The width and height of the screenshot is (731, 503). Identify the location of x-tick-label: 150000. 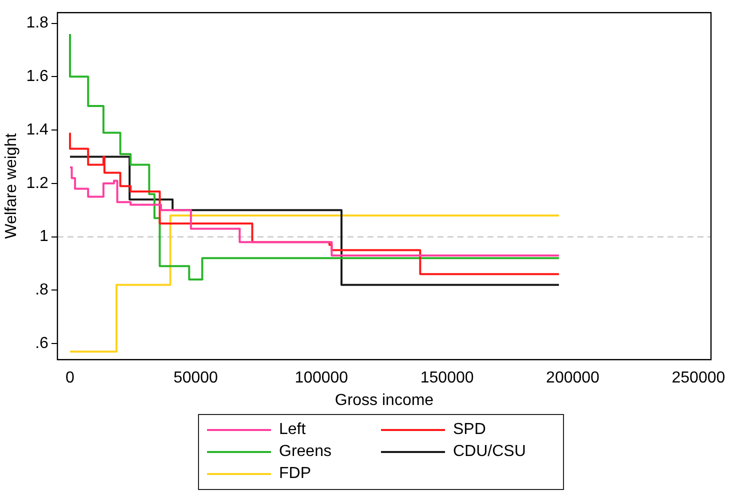
(447, 378).